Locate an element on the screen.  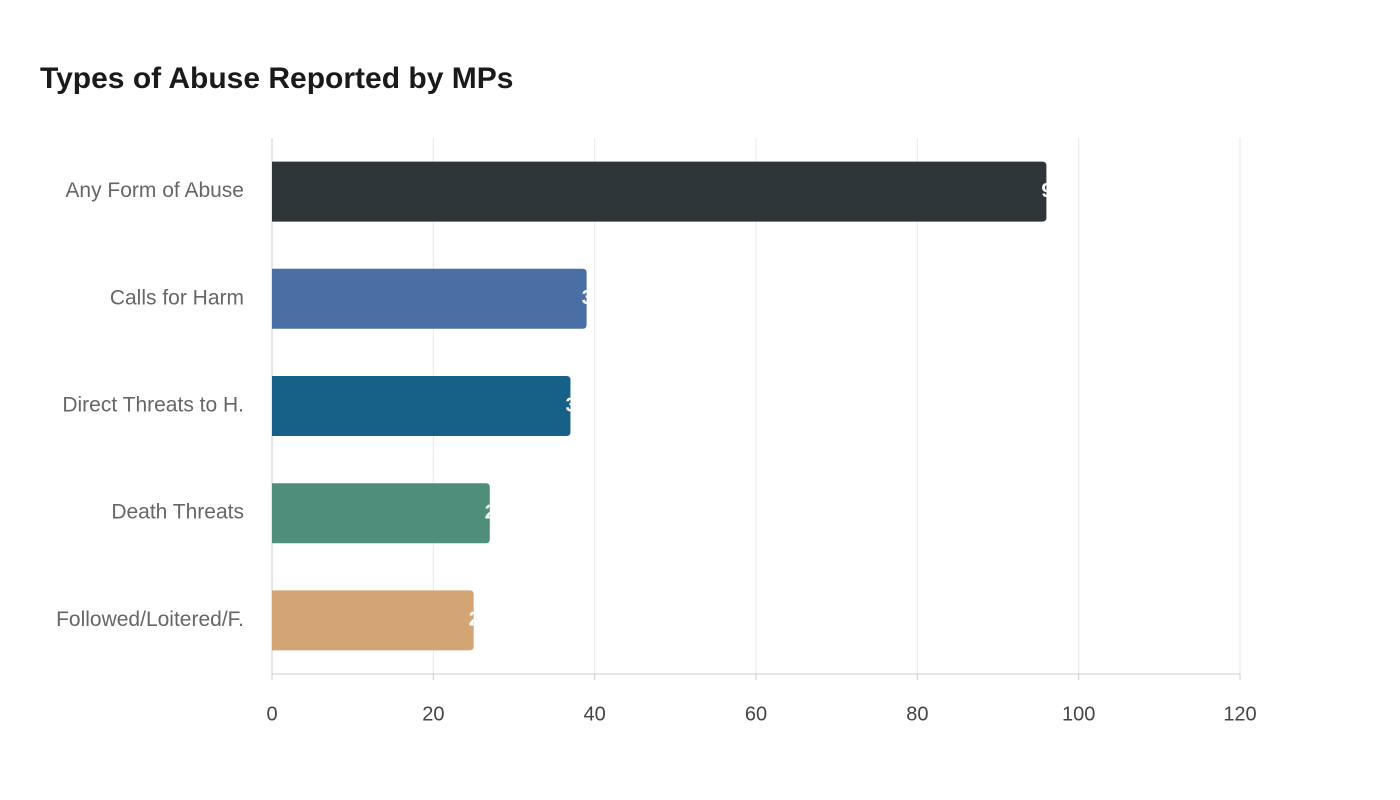
x-tick-label: 80 is located at coordinates (917, 714).